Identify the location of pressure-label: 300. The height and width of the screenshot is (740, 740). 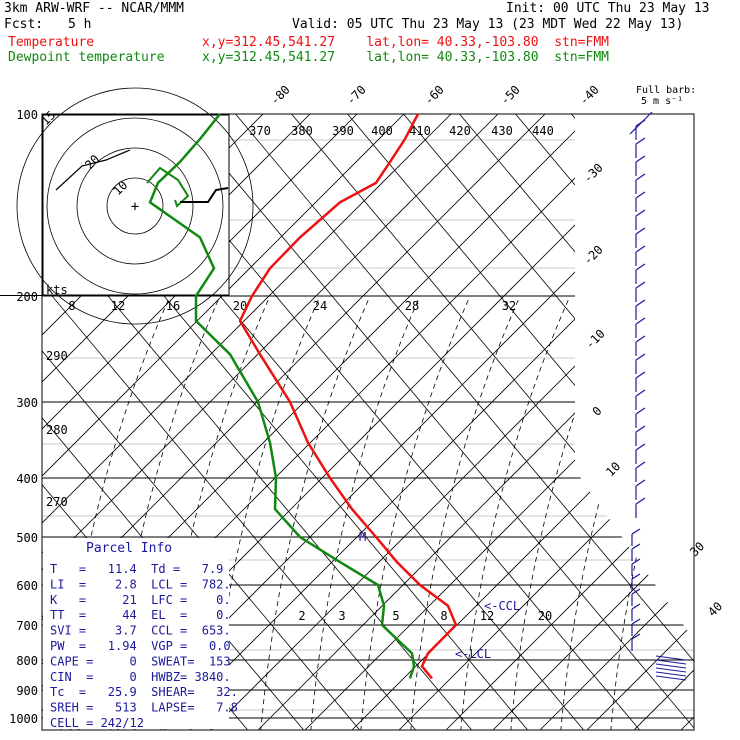
(27, 403).